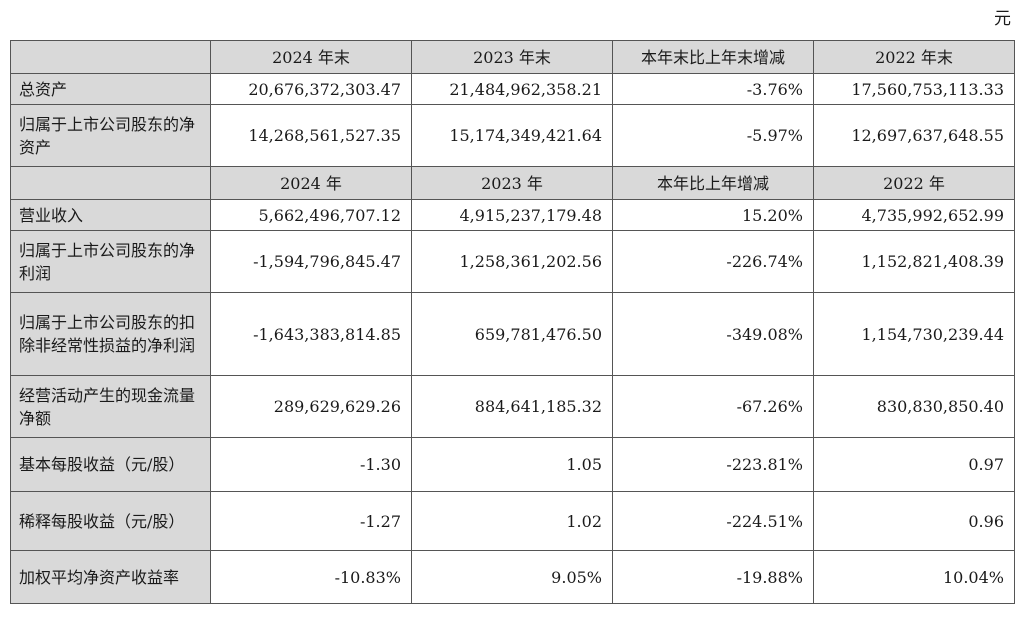 The width and height of the screenshot is (1023, 619). Describe the element at coordinates (713, 521) in the screenshot. I see `value-cell: -224.51%` at that location.